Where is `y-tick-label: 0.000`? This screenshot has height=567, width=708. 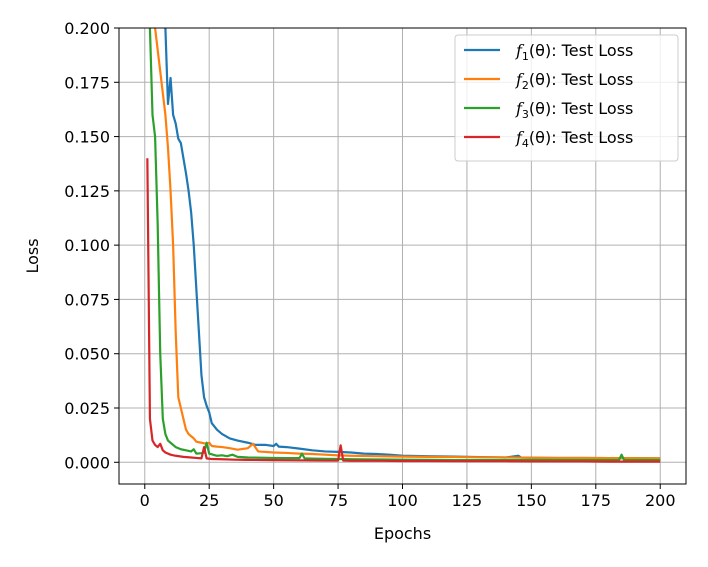 y-tick-label: 0.000 is located at coordinates (87, 462).